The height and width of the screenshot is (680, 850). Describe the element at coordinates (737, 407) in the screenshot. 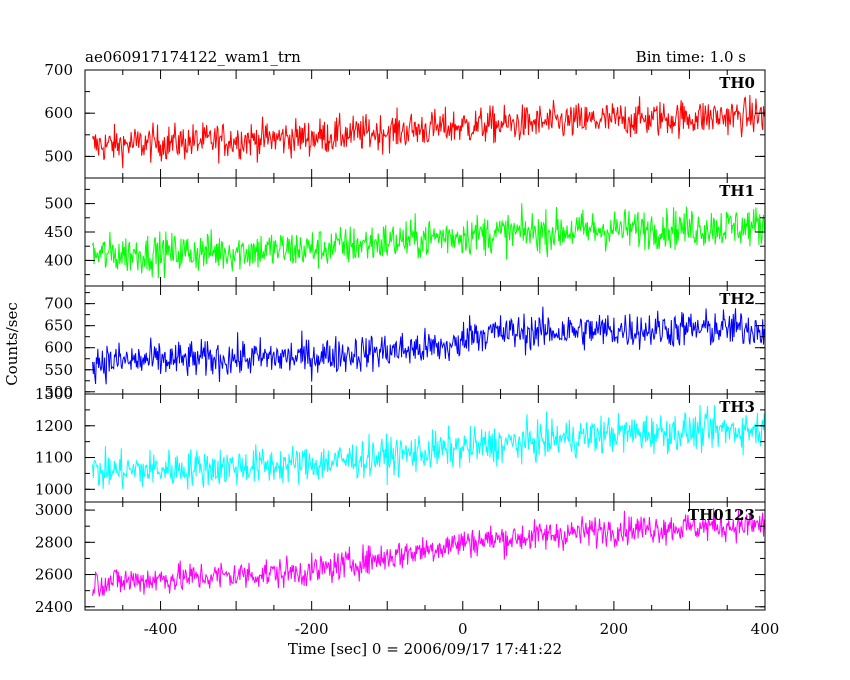

I see `panel-name: TH3` at that location.